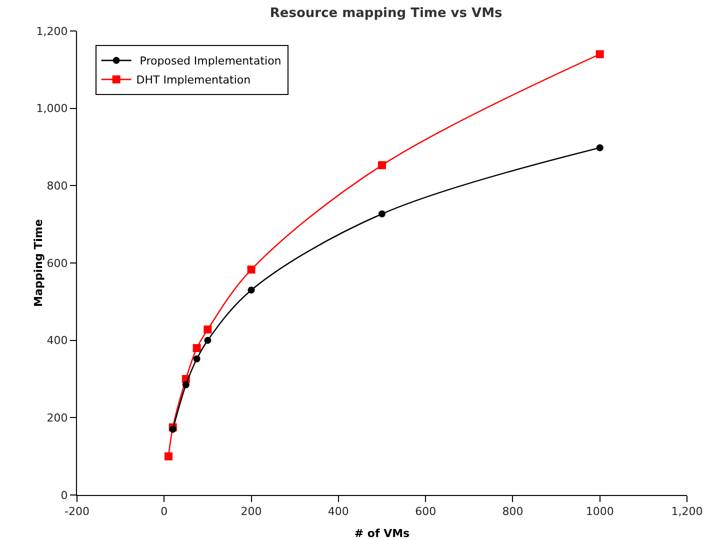  What do you see at coordinates (52, 109) in the screenshot?
I see `y-tick-label: 1,000` at bounding box center [52, 109].